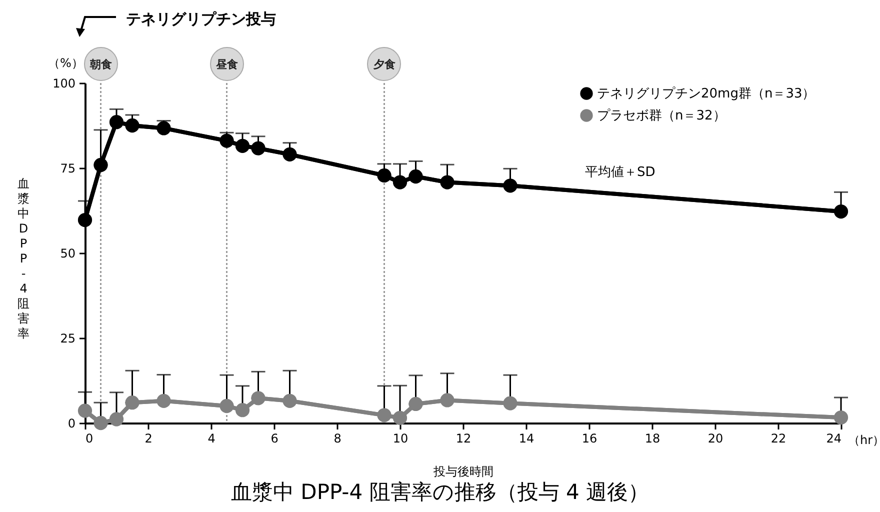 Image resolution: width=880 pixels, height=512 pixels. What do you see at coordinates (590, 439) in the screenshot?
I see `x-tick-label: 16` at bounding box center [590, 439].